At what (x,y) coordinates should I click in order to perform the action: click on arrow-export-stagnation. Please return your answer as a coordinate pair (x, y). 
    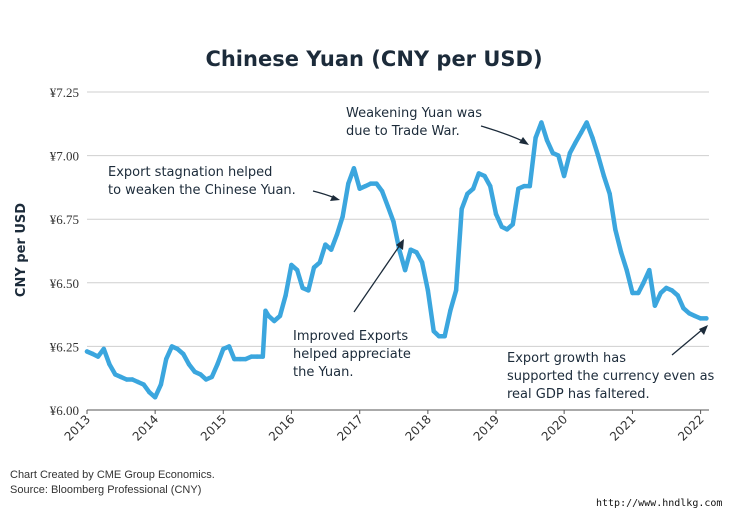
    Looking at the image, I should click on (324, 194).